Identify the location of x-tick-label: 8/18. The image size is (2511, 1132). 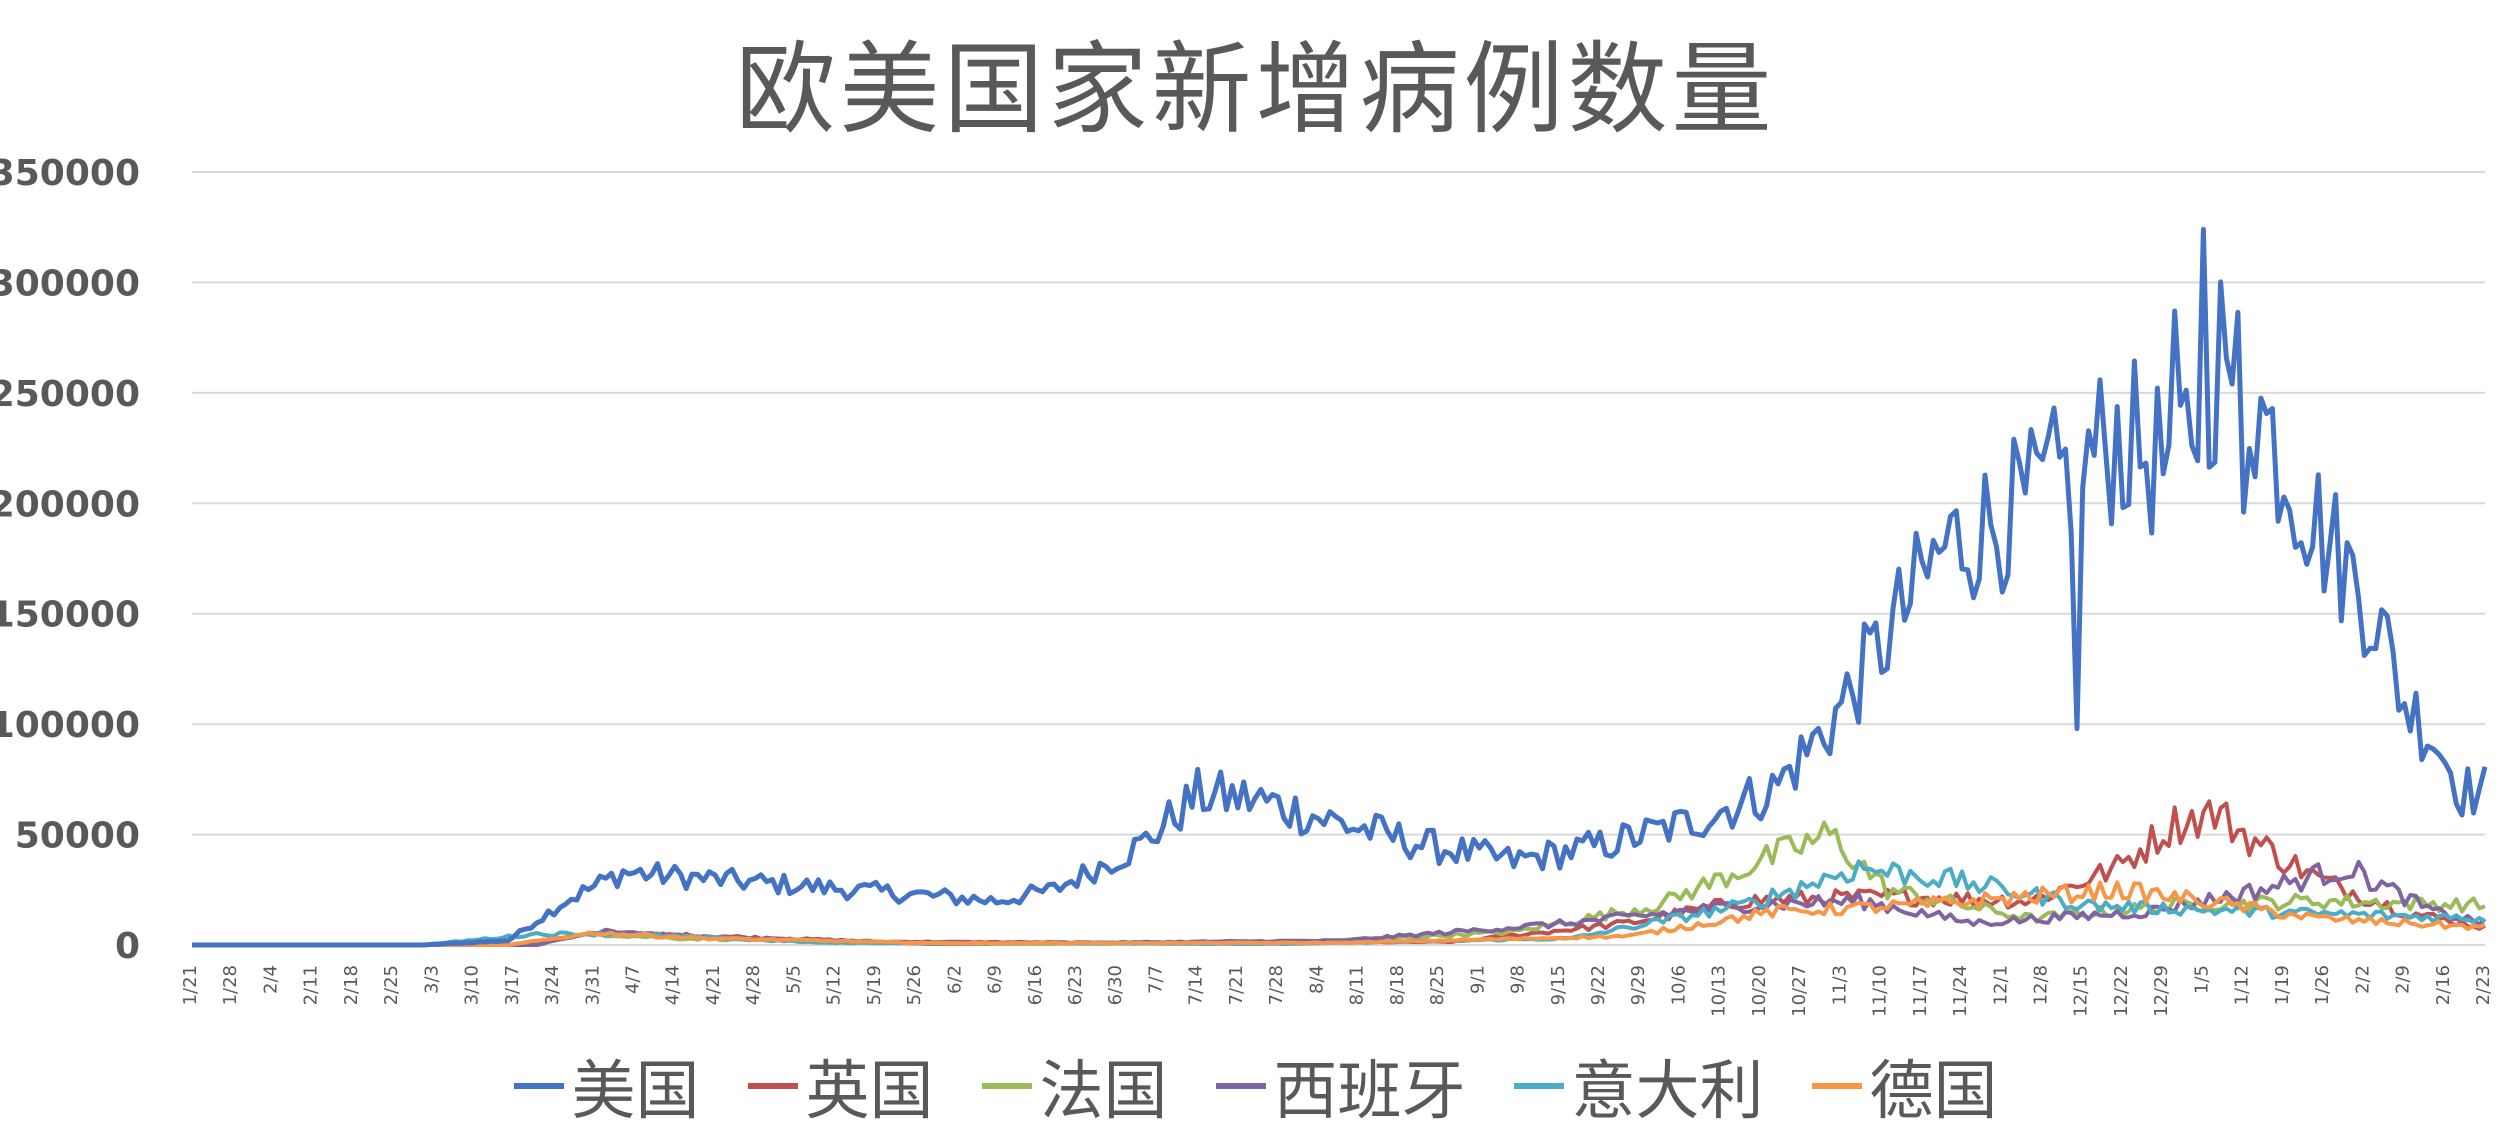
(1397, 985).